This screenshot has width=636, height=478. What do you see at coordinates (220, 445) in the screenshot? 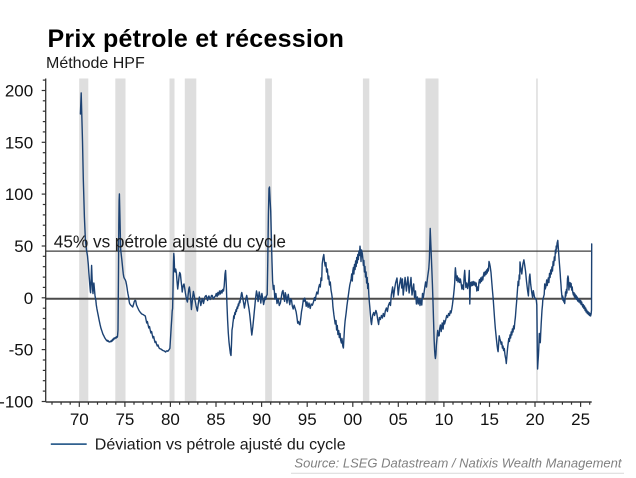
I see `svg-text:Déviation vs pétrole ajusté du: Déviation vs pétrole ajusté du cycle` at bounding box center [220, 445].